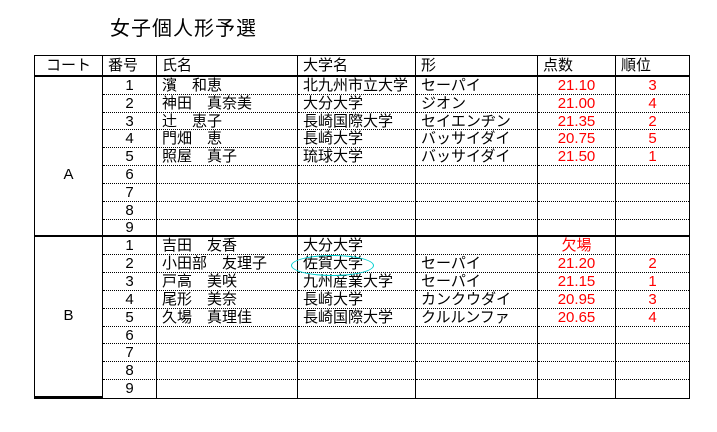  What do you see at coordinates (477, 317) in the screenshot?
I see `kata-cell: クルルンファ` at bounding box center [477, 317].